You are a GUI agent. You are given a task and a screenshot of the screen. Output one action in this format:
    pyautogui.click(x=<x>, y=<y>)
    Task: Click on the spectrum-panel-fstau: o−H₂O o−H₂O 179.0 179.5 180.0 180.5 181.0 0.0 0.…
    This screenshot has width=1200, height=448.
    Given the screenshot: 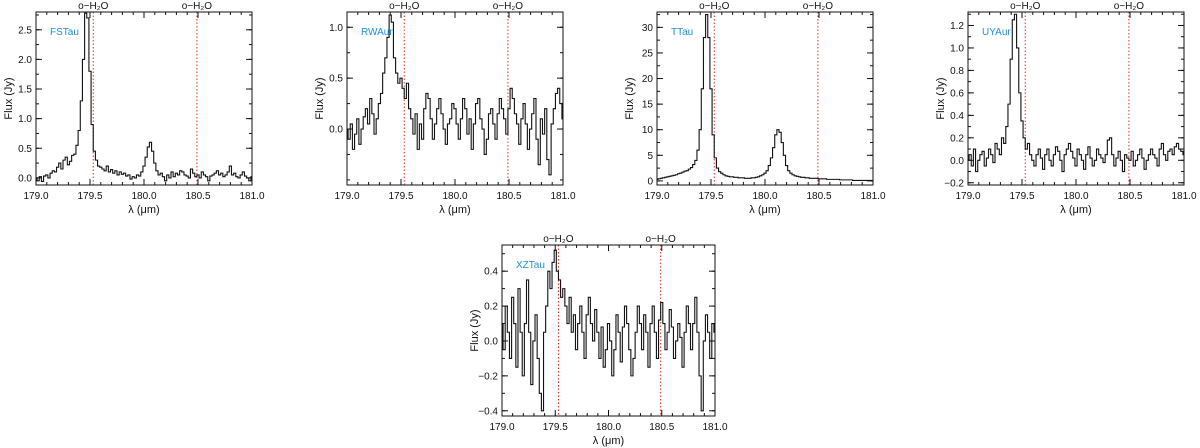 What is the action you would take?
    pyautogui.click(x=134, y=108)
    